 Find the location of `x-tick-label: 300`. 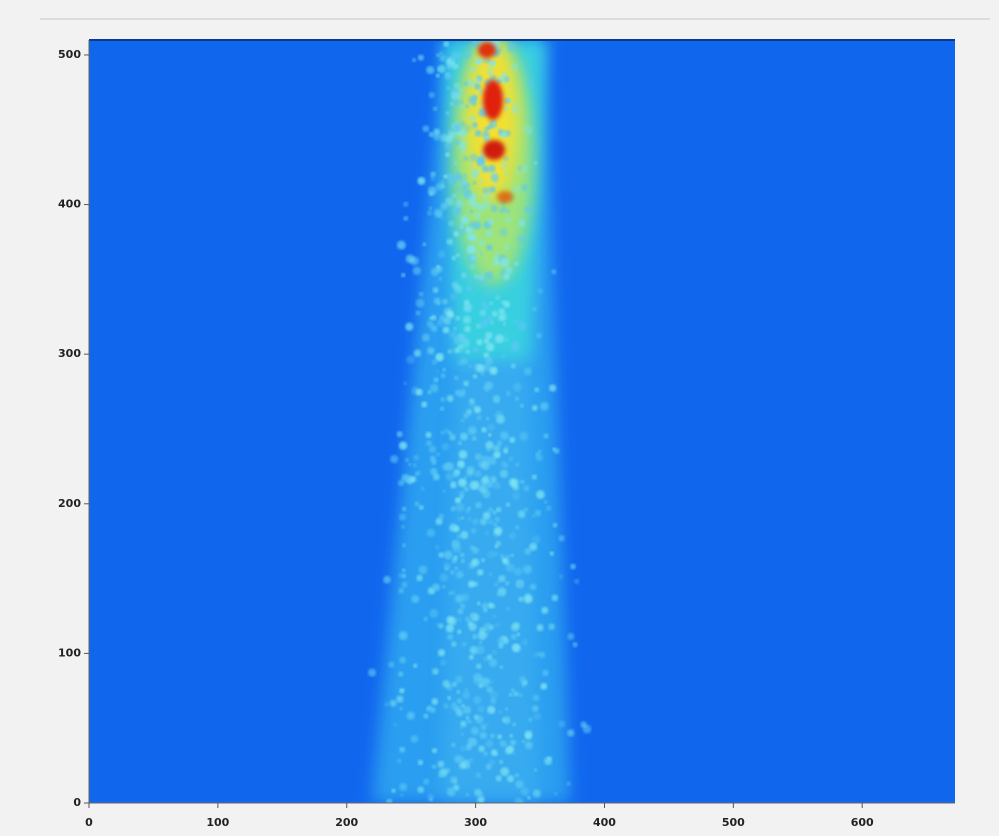

x-tick-label: 300 is located at coordinates (475, 822).